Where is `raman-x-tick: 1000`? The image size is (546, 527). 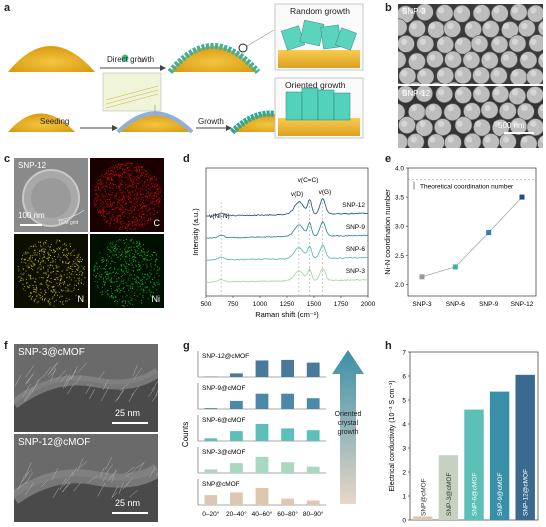 raman-x-tick: 1000 is located at coordinates (260, 304).